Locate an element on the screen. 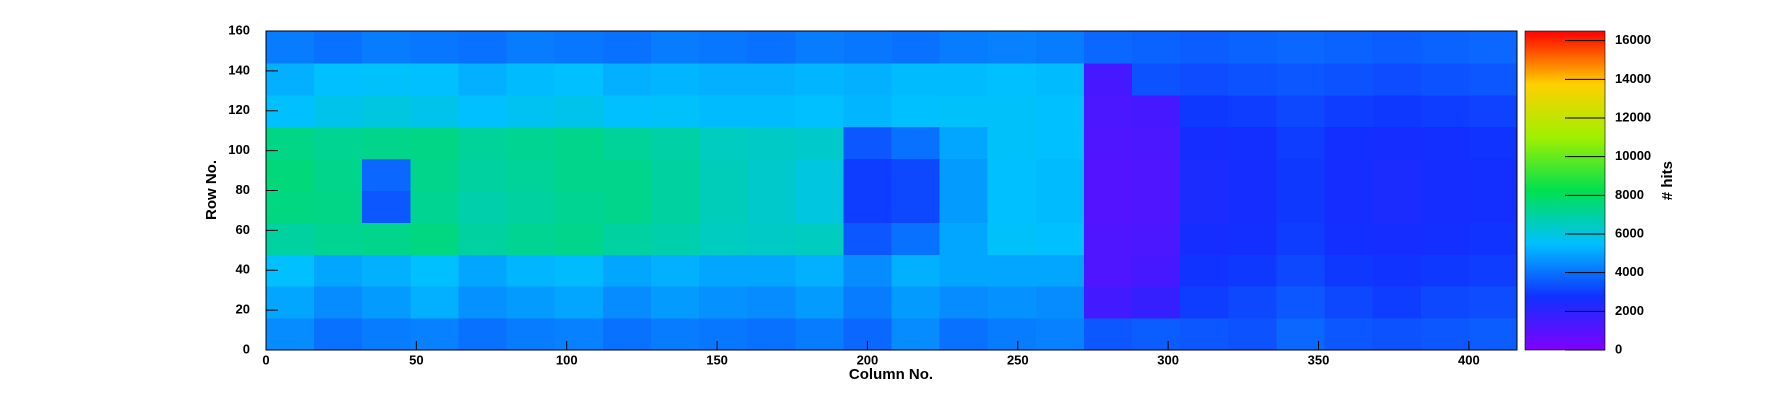 This screenshot has width=1784, height=412. x-tick-label: 300 is located at coordinates (1168, 359).